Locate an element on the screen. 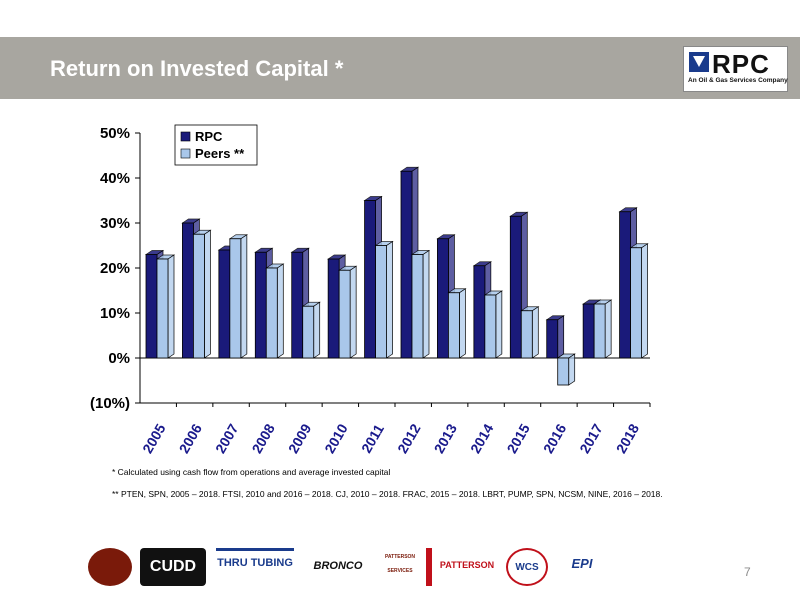 The image size is (800, 600). page-number: 7 is located at coordinates (747, 572).